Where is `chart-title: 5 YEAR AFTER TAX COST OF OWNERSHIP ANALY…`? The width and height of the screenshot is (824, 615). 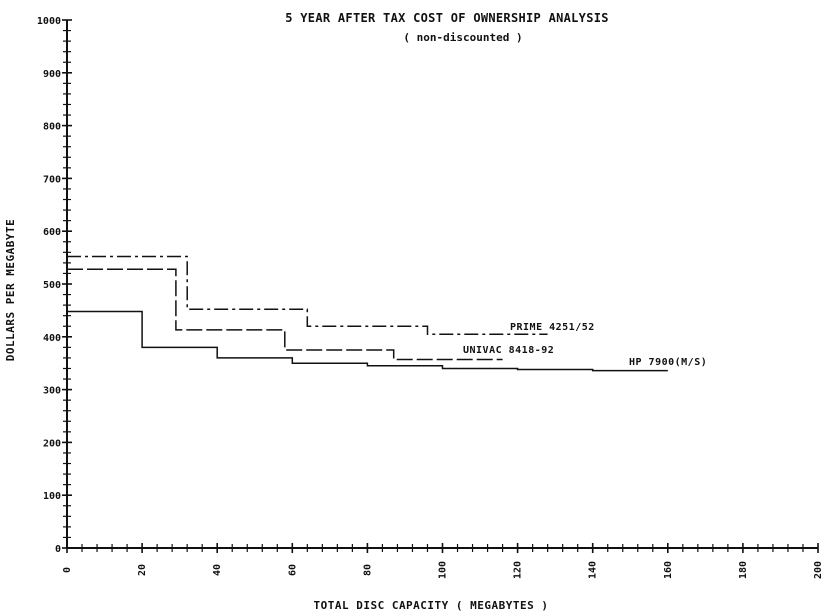
chart-title: 5 YEAR AFTER TAX COST OF OWNERSHIP ANALY… is located at coordinates (447, 18).